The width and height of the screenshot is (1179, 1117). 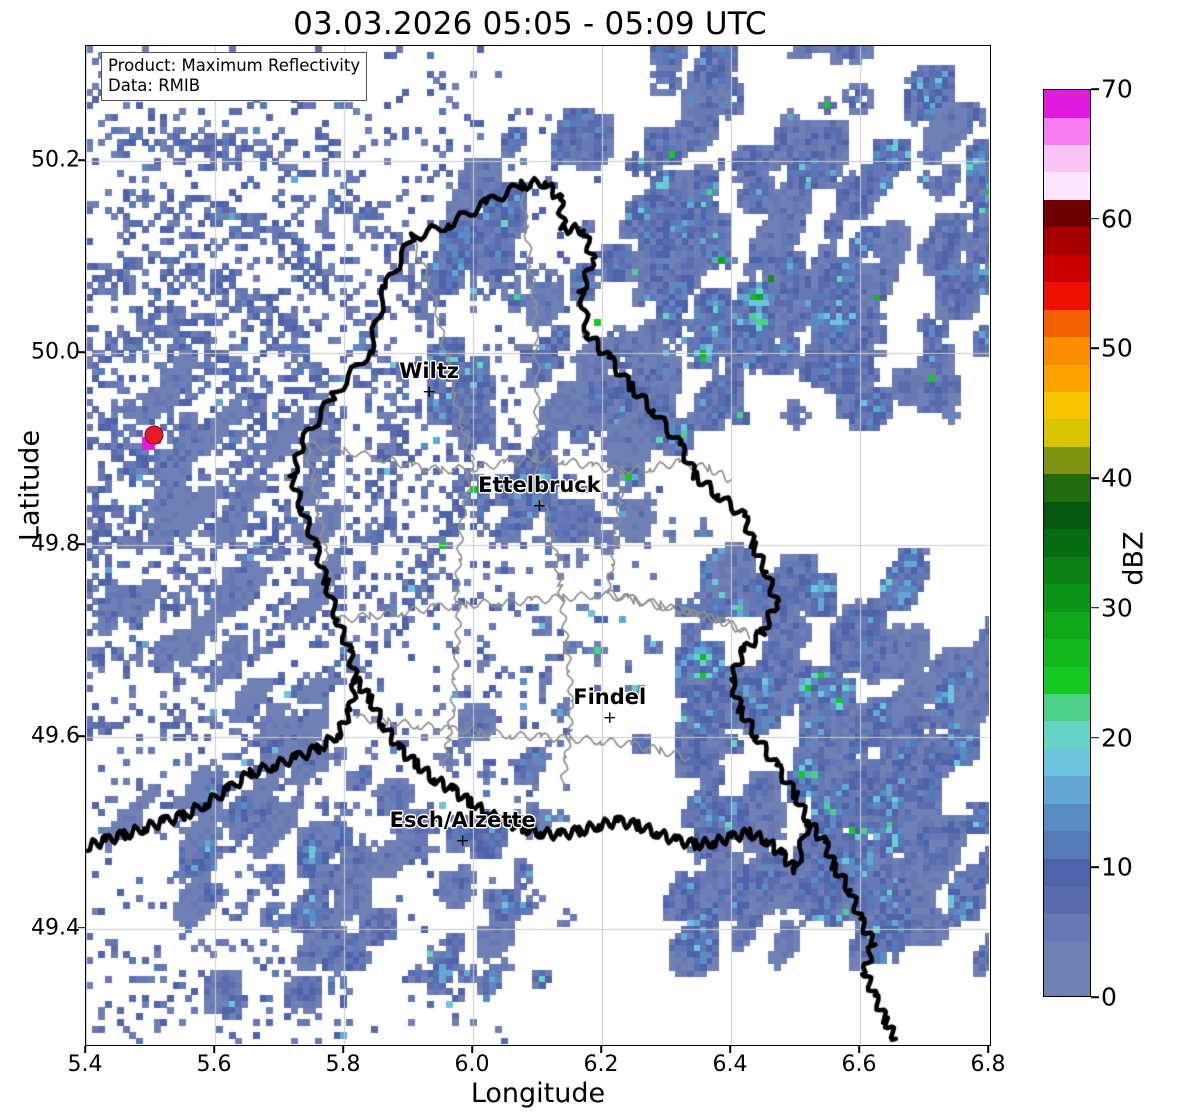 I want to click on colorbar, so click(x=1067, y=543).